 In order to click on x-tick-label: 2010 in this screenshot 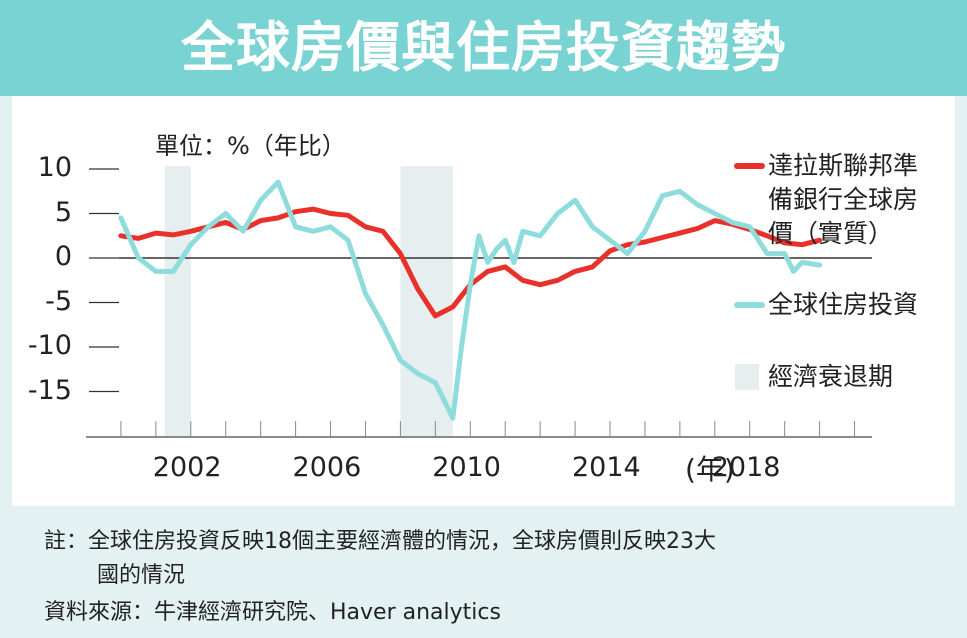, I will do `click(466, 467)`.